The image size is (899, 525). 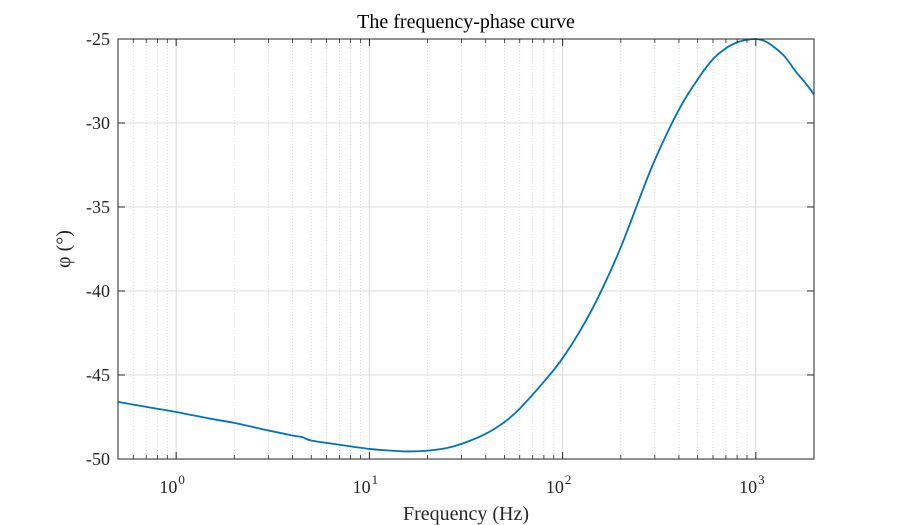 What do you see at coordinates (568, 479) in the screenshot?
I see `x-tick-exponent: 2` at bounding box center [568, 479].